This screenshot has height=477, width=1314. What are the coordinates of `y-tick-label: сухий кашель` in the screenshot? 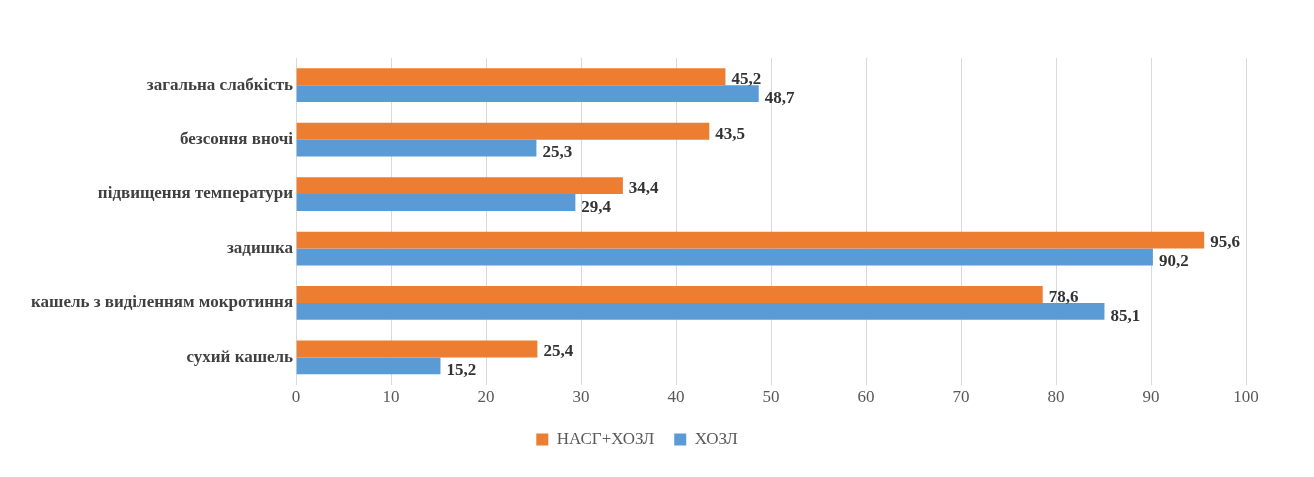 It's located at (240, 356).